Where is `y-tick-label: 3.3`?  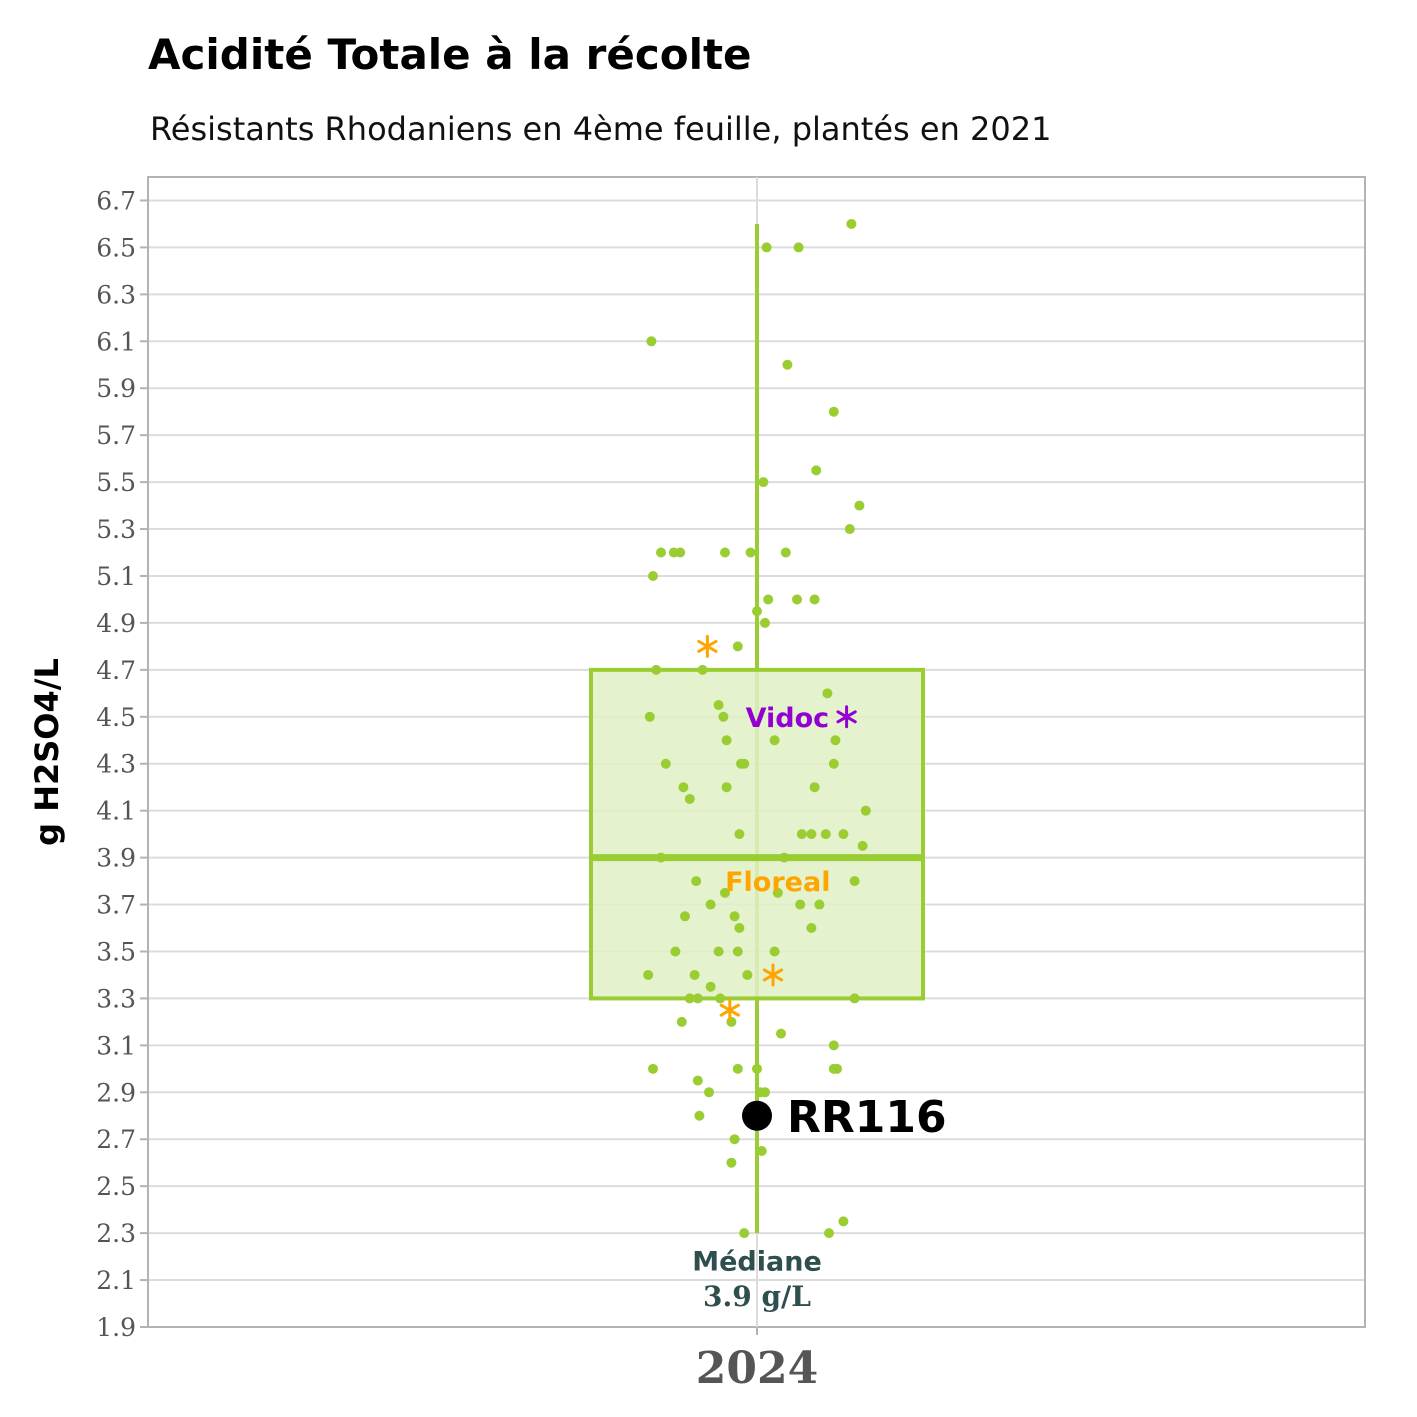 y-tick-label: 3.3 is located at coordinates (116, 998).